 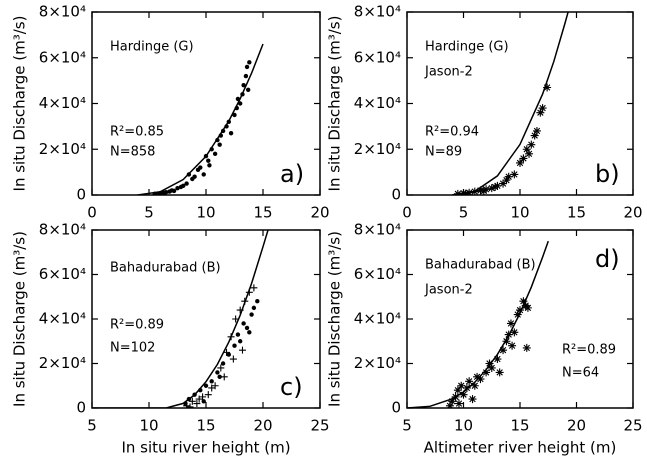 What do you see at coordinates (137, 132) in the screenshot?
I see `annotation: R²=0.85` at bounding box center [137, 132].